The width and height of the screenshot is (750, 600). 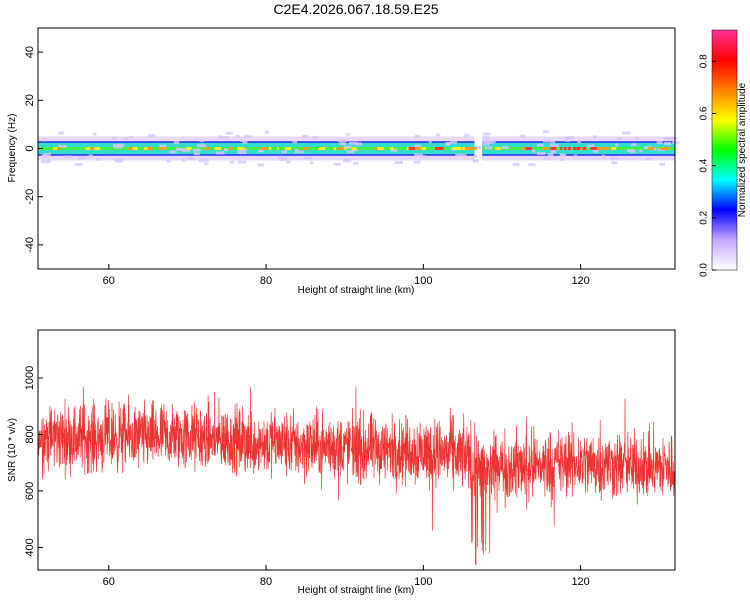 I want to click on spectrogram-y-label: Frequency (Hz), so click(x=12, y=148).